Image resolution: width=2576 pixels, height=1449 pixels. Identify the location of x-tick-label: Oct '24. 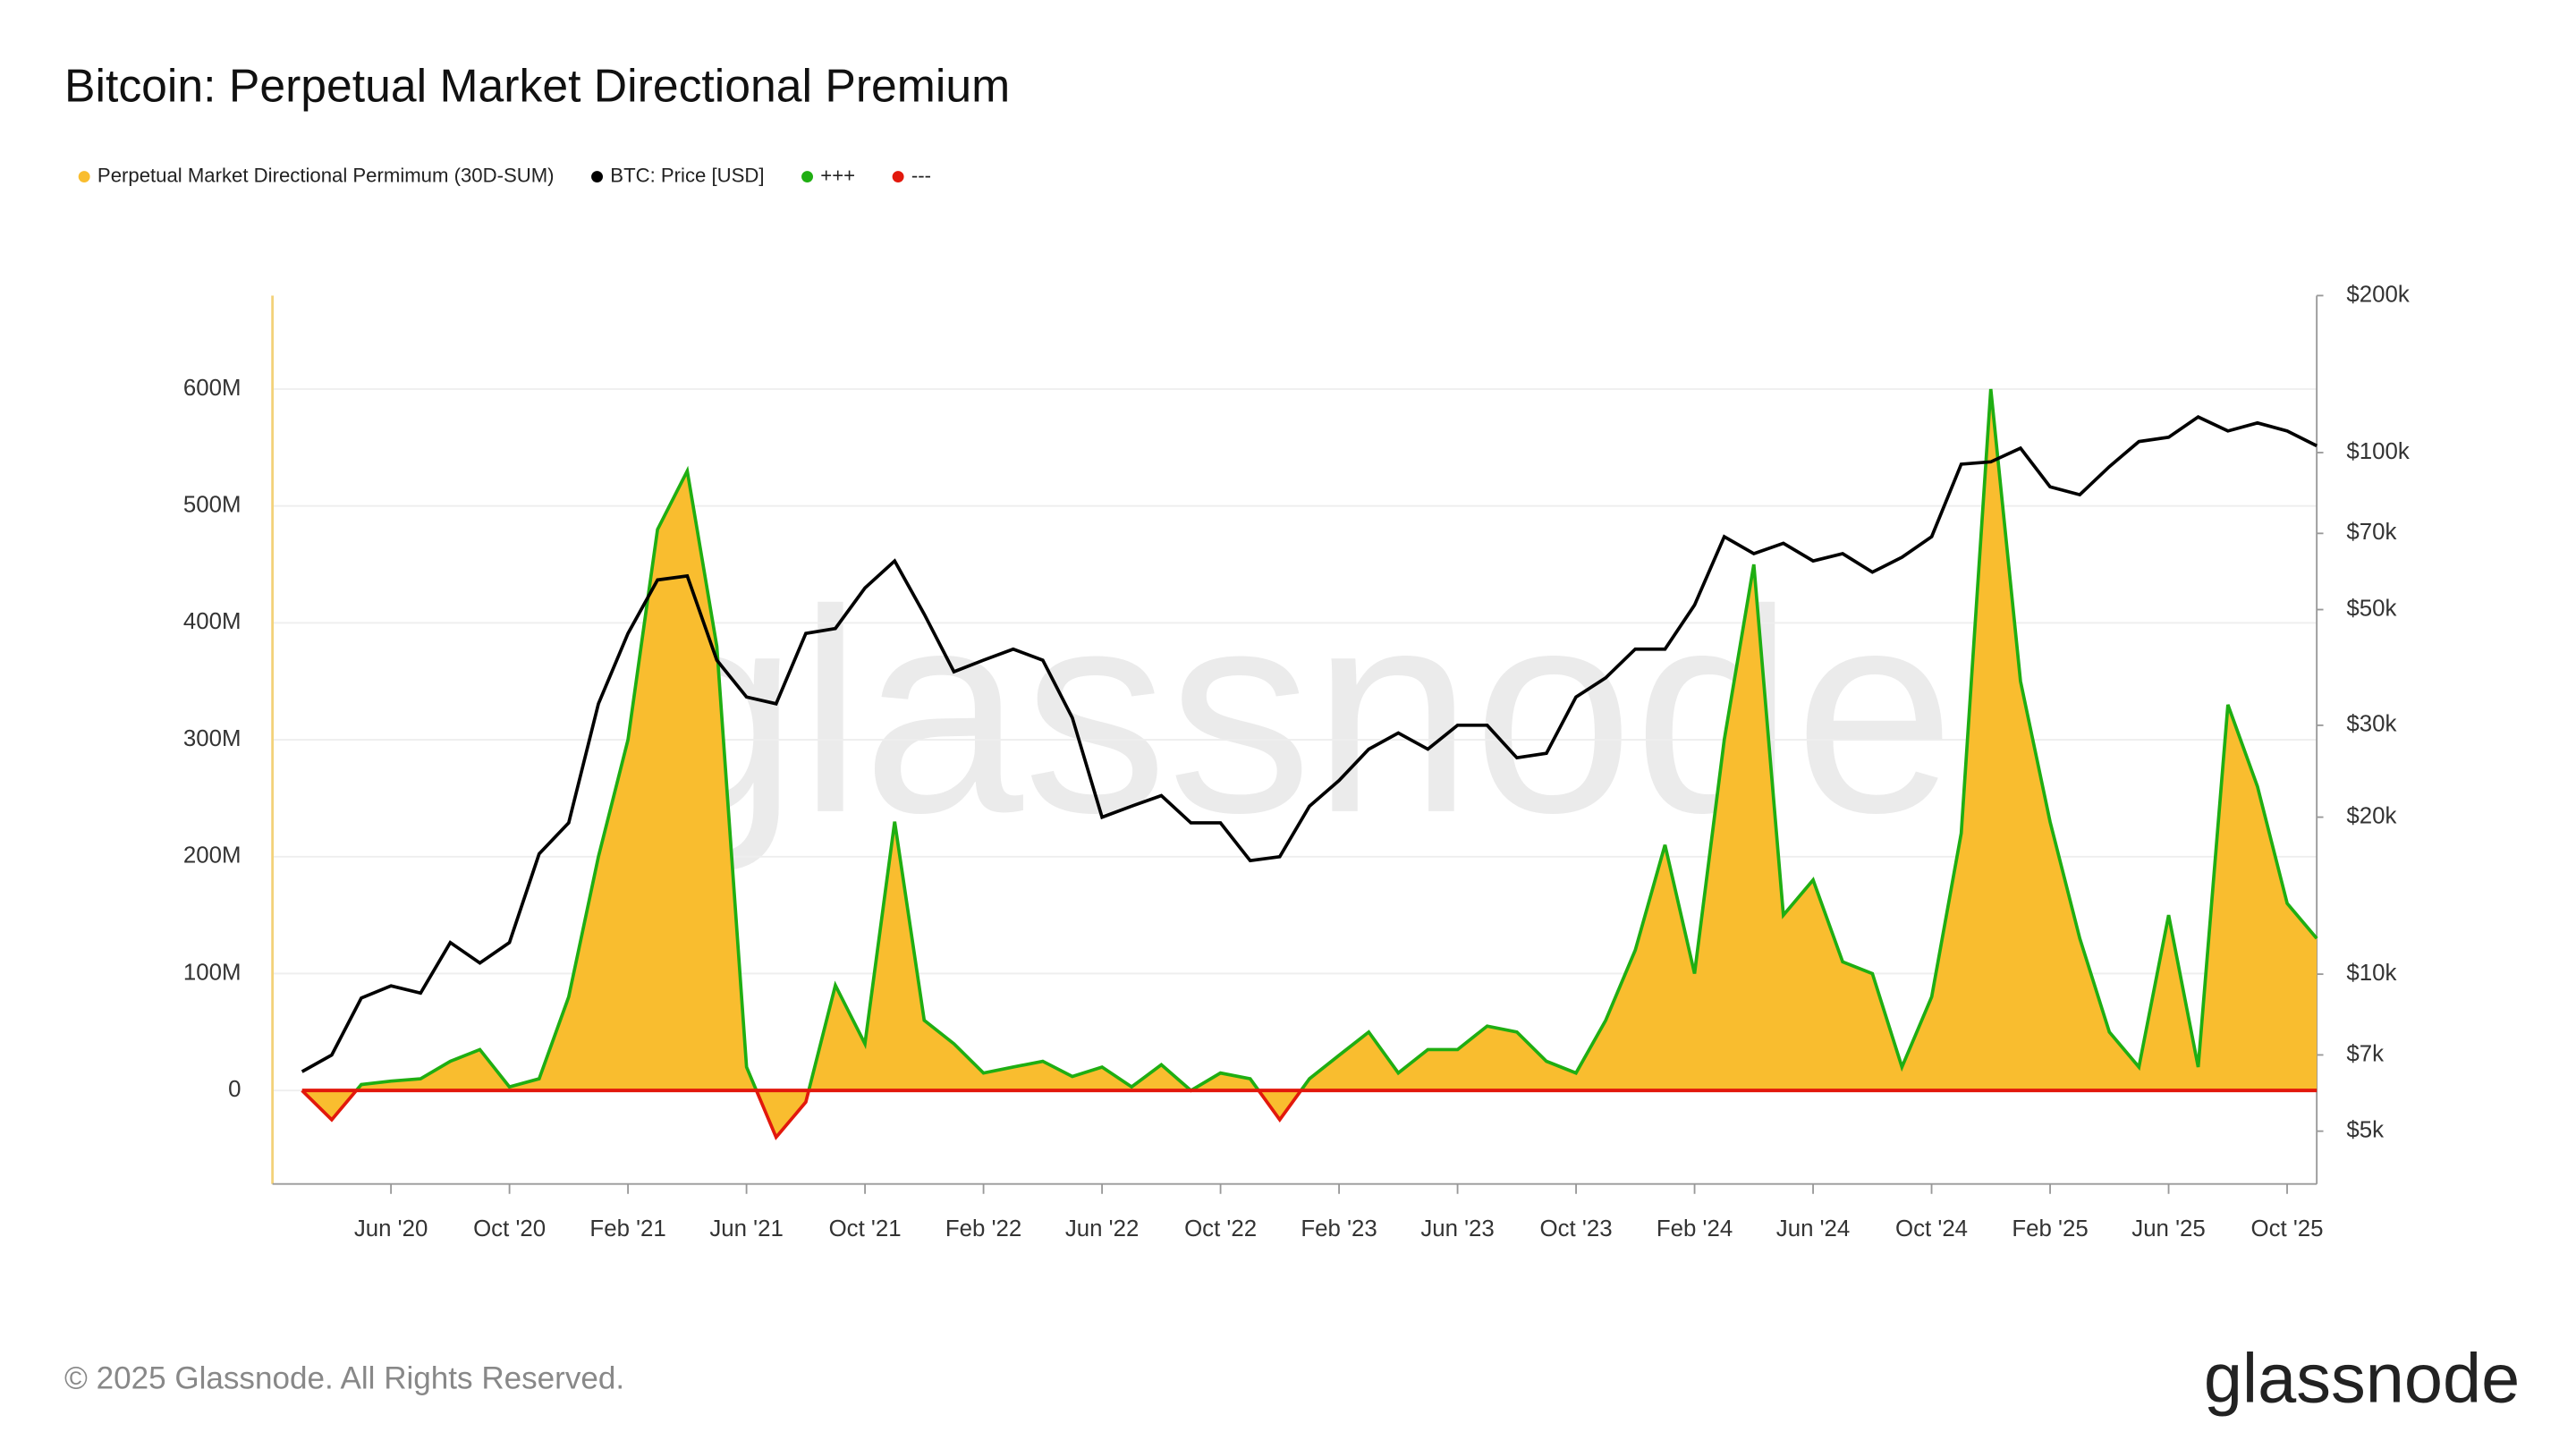
(1931, 1228).